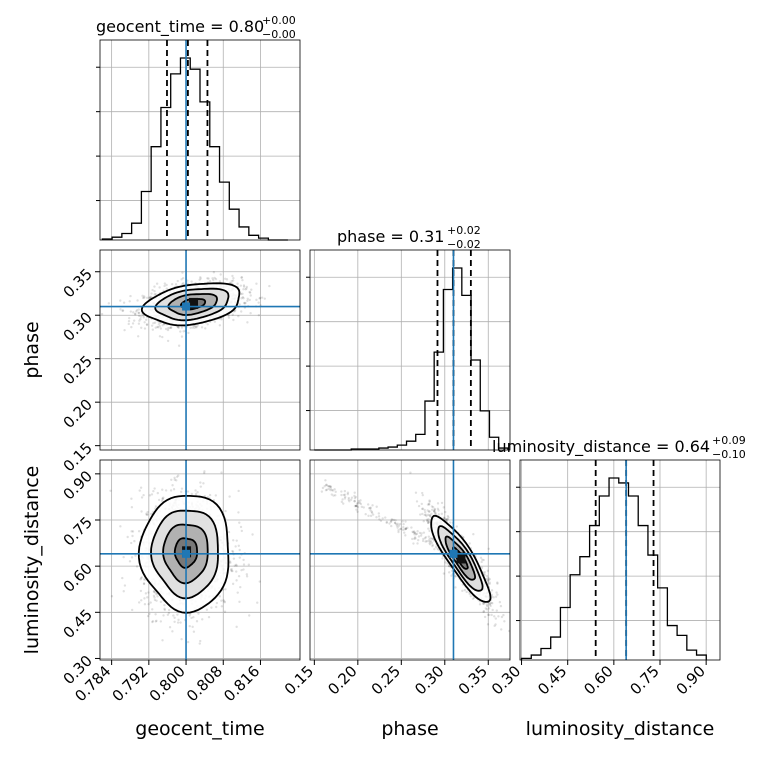 The image size is (760, 760). What do you see at coordinates (429, 680) in the screenshot?
I see `xtick-label-phase-3: 0.30` at bounding box center [429, 680].